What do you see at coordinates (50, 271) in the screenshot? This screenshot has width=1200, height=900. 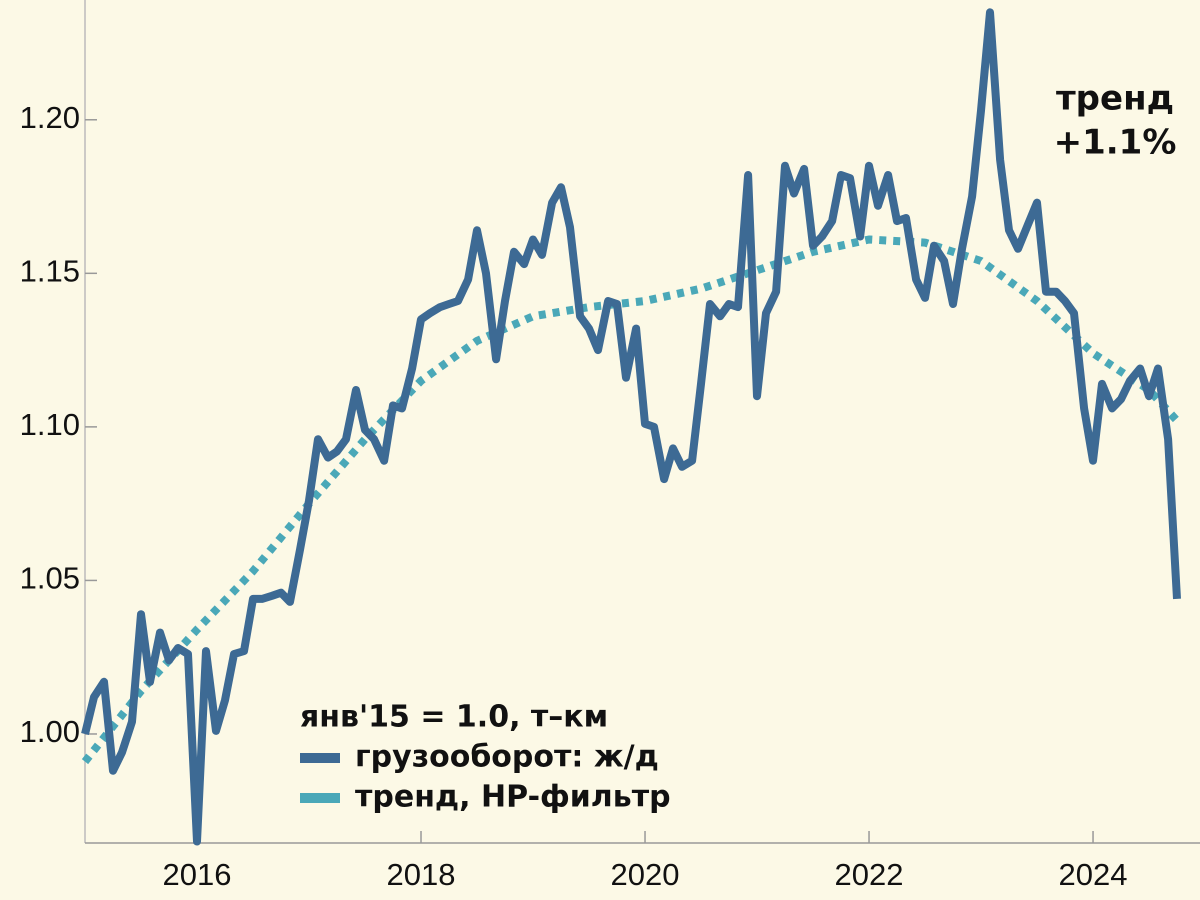 I see `y-tick-label: 1.15` at bounding box center [50, 271].